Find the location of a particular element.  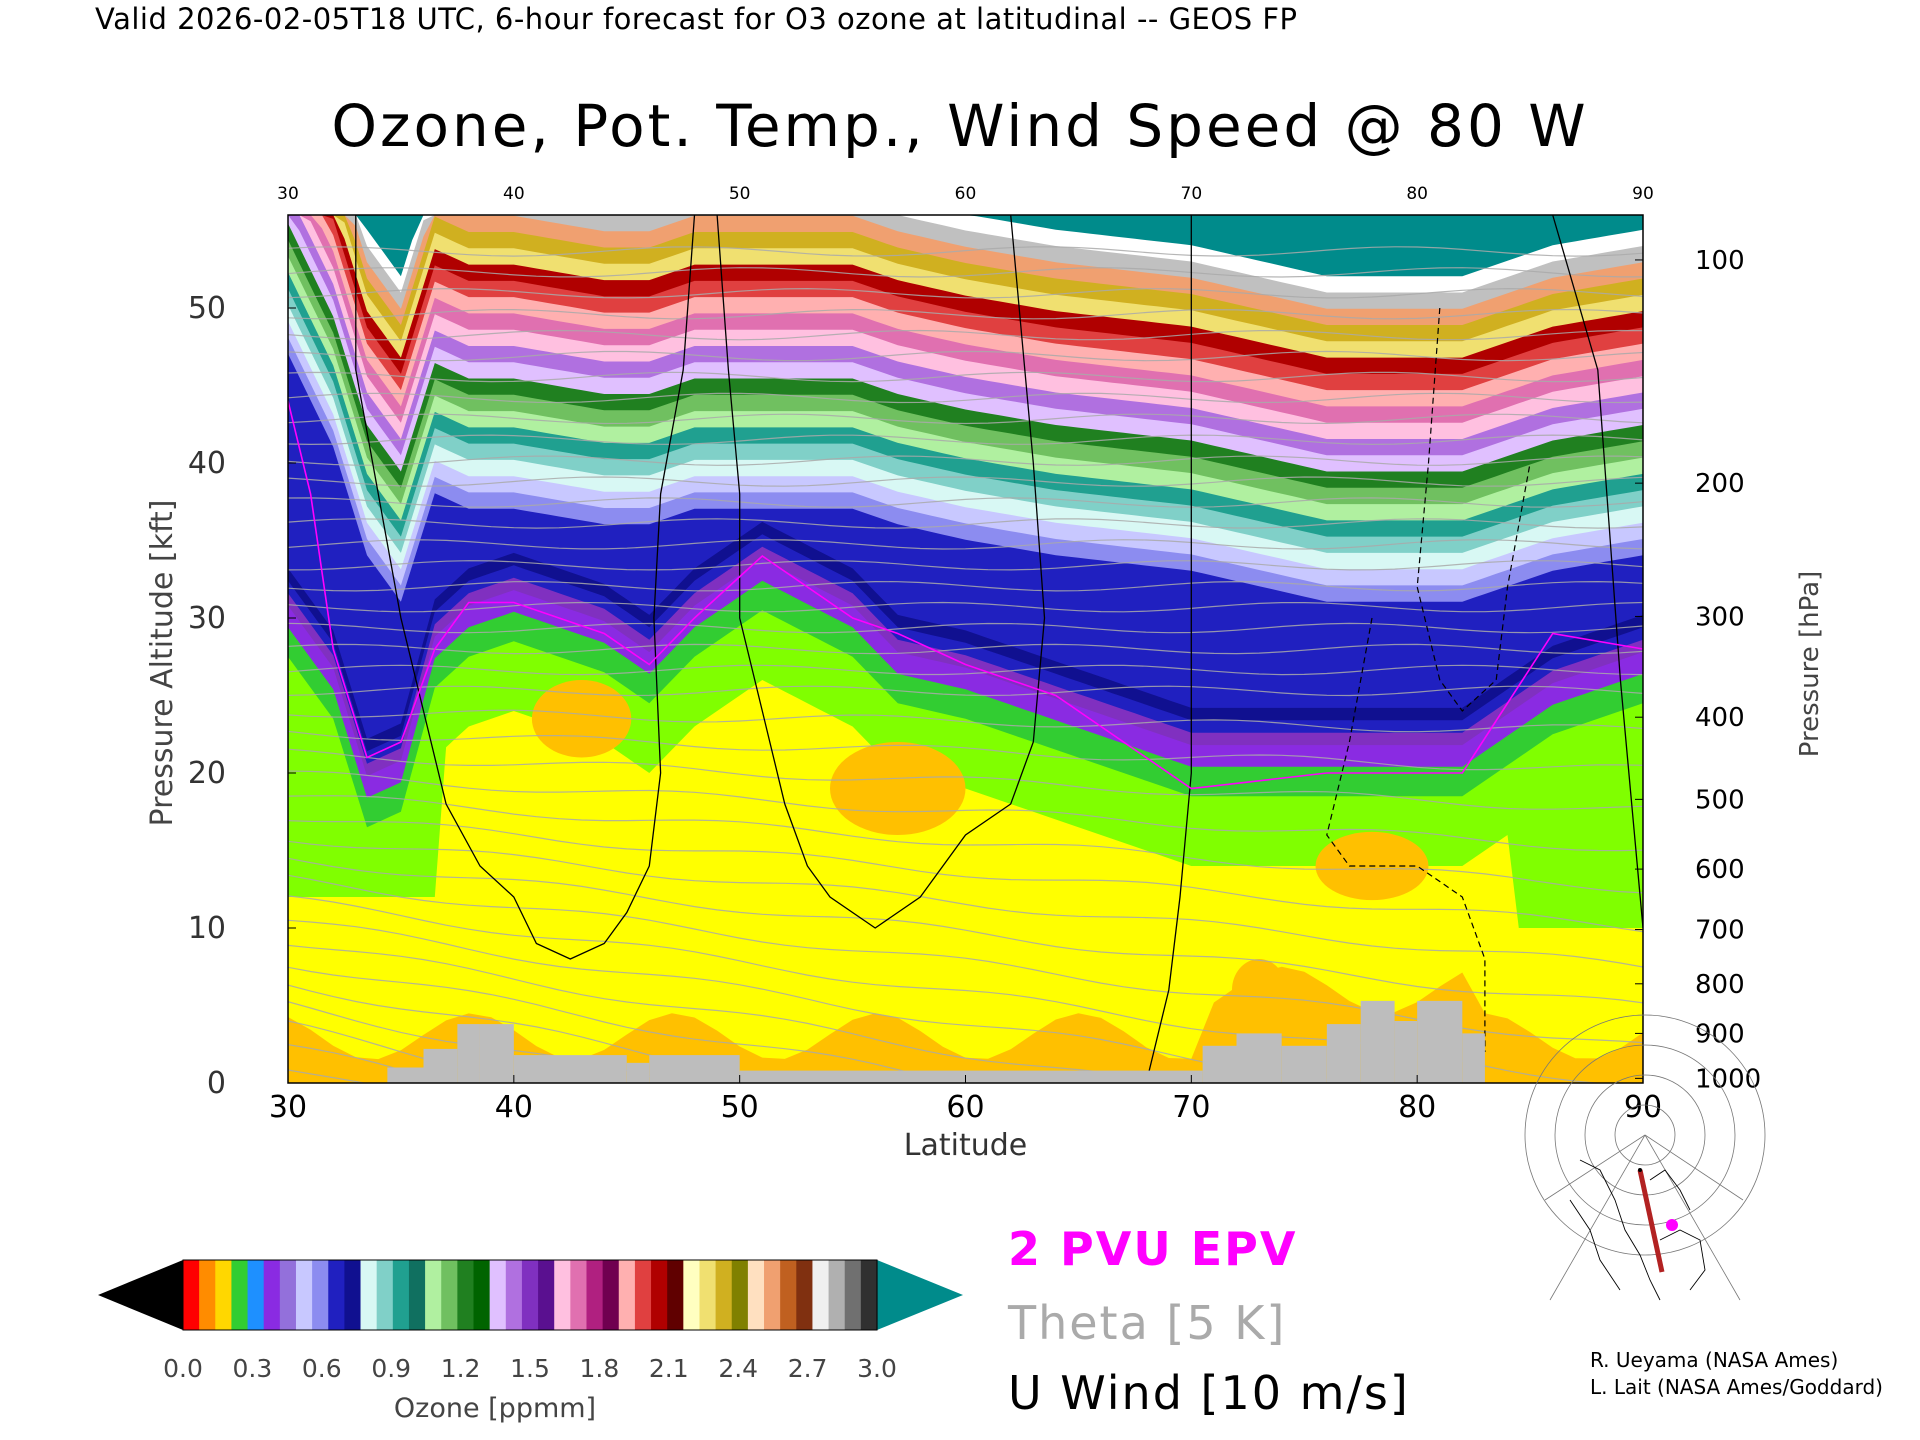

map-pole is located at coordinates (1640, 1170).